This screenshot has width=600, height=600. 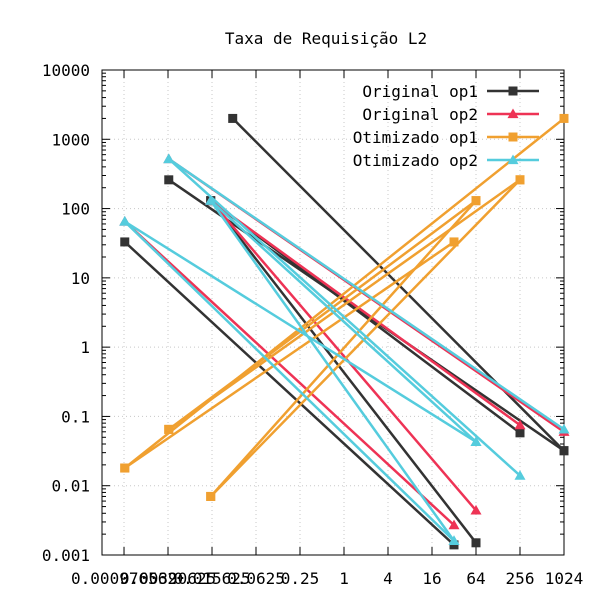 I want to click on y-tick-label-6: 1000, so click(x=70, y=139).